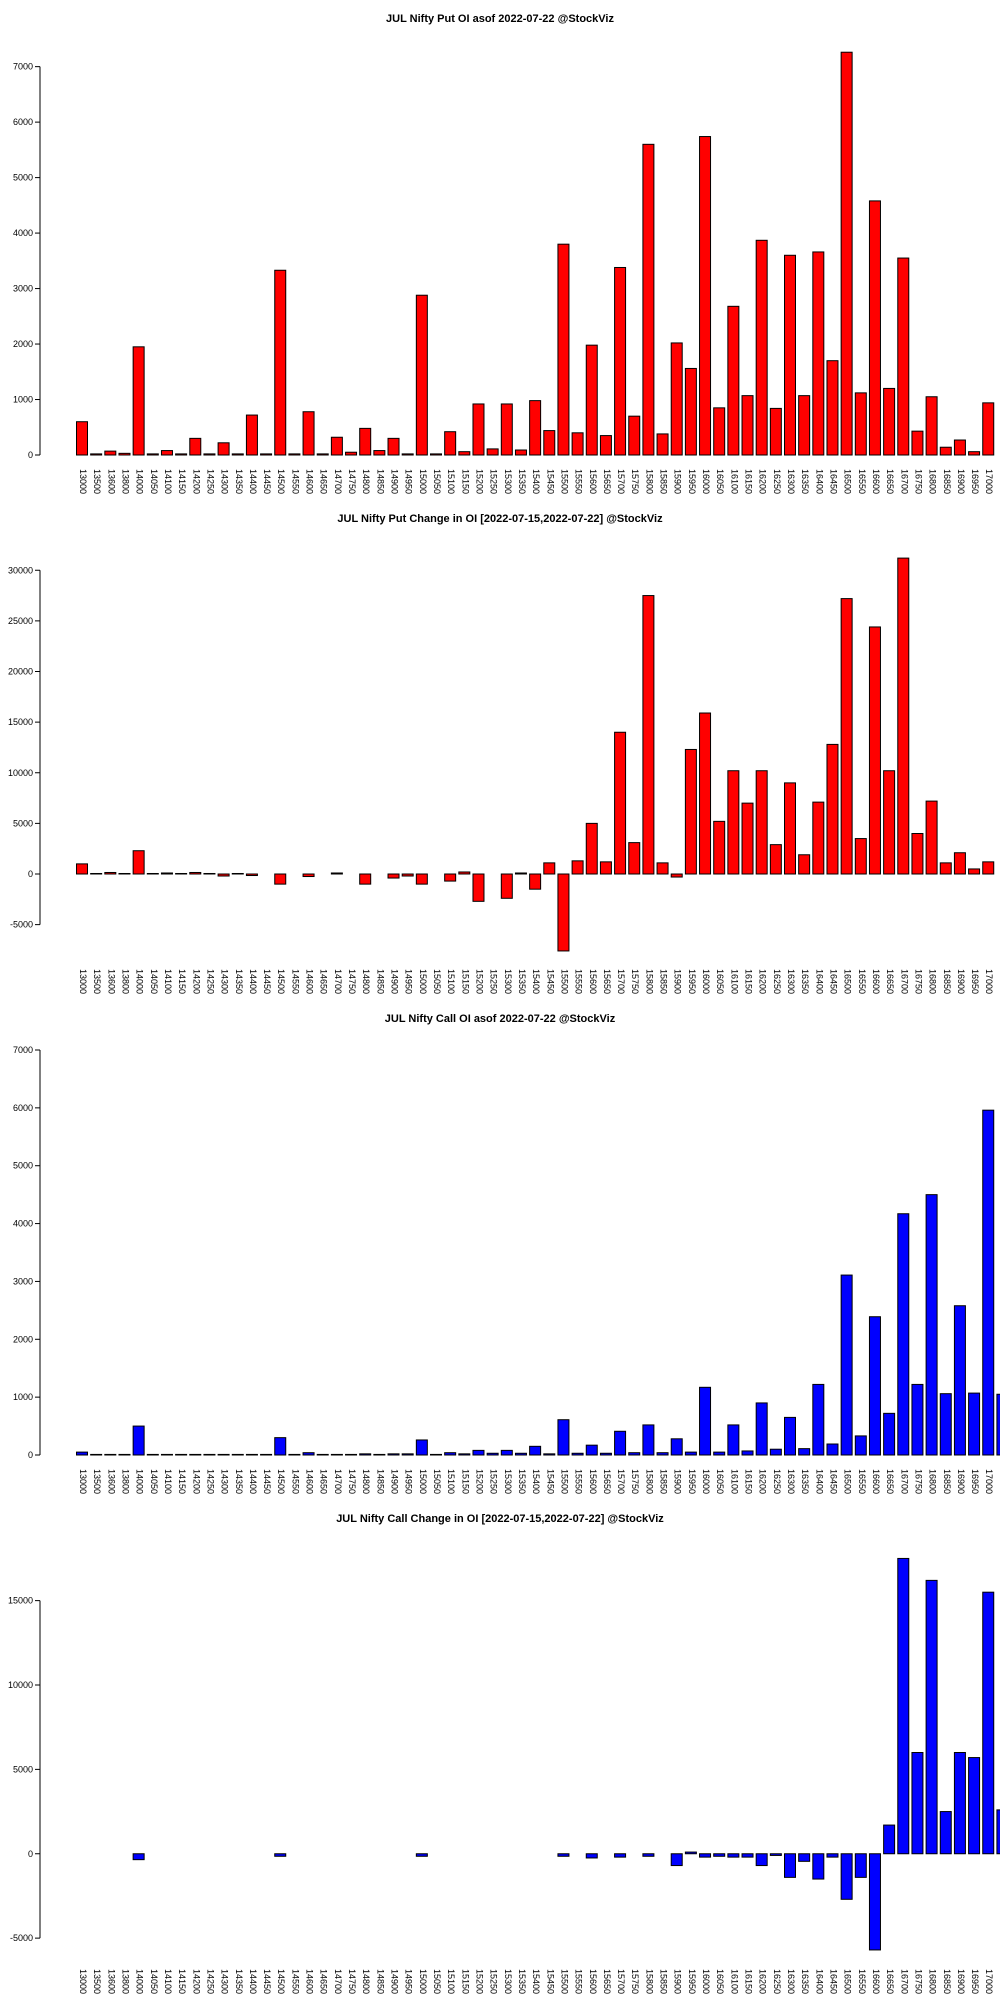 This screenshot has width=1000, height=2000. What do you see at coordinates (508, 1981) in the screenshot?
I see `x-tick-label: 15300` at bounding box center [508, 1981].